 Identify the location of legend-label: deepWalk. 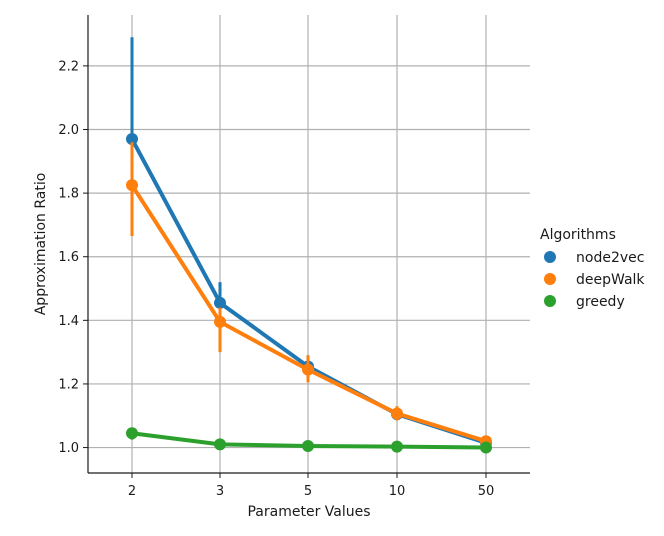
(610, 280).